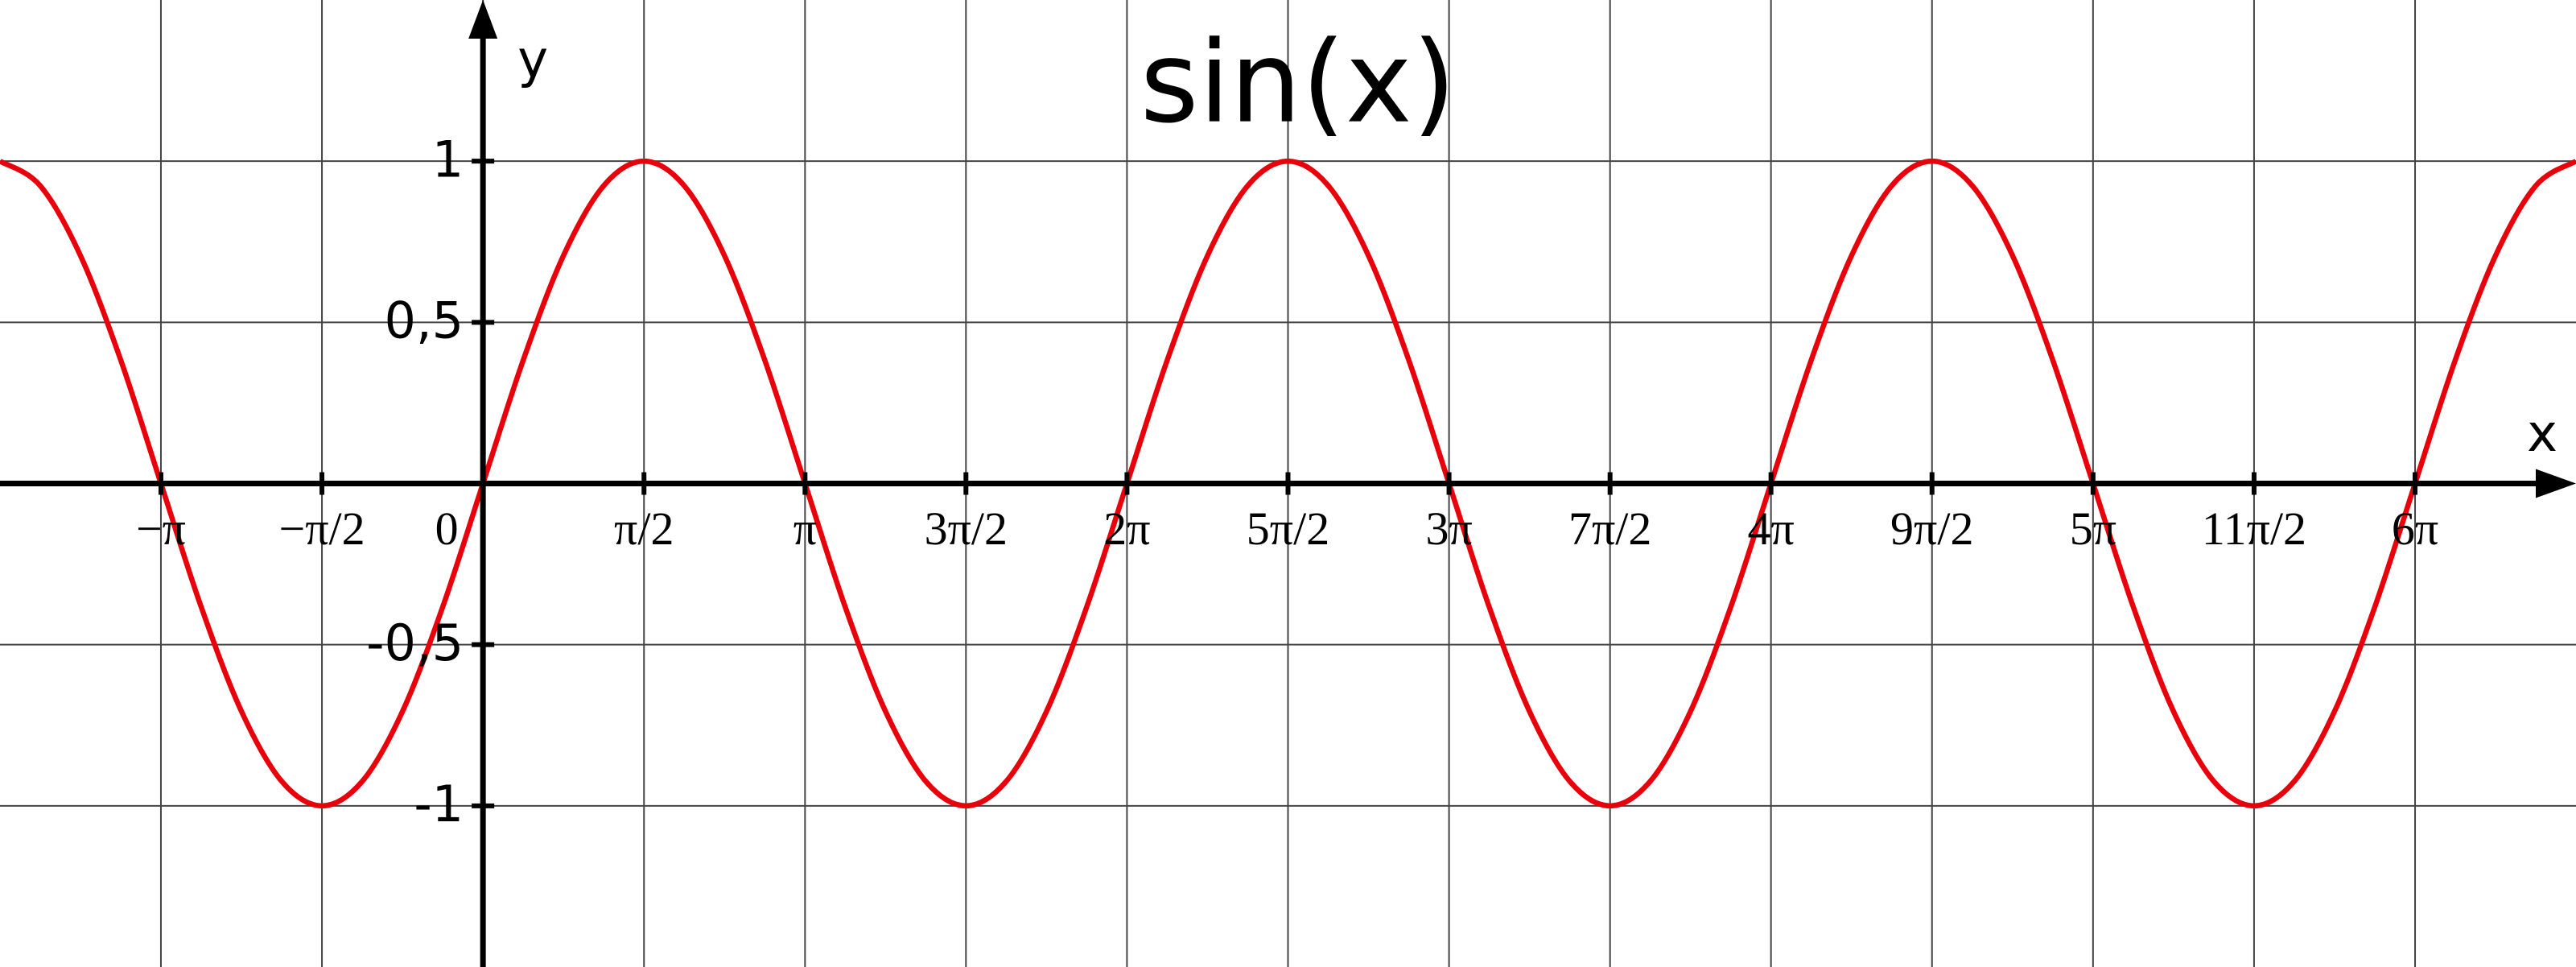 Image resolution: width=2576 pixels, height=967 pixels. I want to click on x-tick-label: π/2, so click(644, 529).